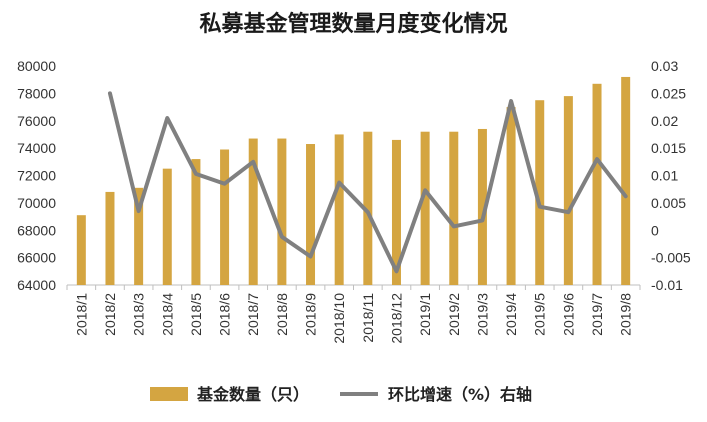 The width and height of the screenshot is (707, 422). I want to click on x-tick-label: 2019/3, so click(482, 314).